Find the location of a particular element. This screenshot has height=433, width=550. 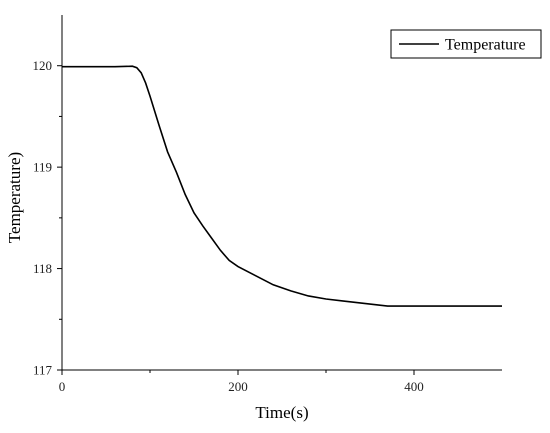

legend: Temperature is located at coordinates (466, 44).